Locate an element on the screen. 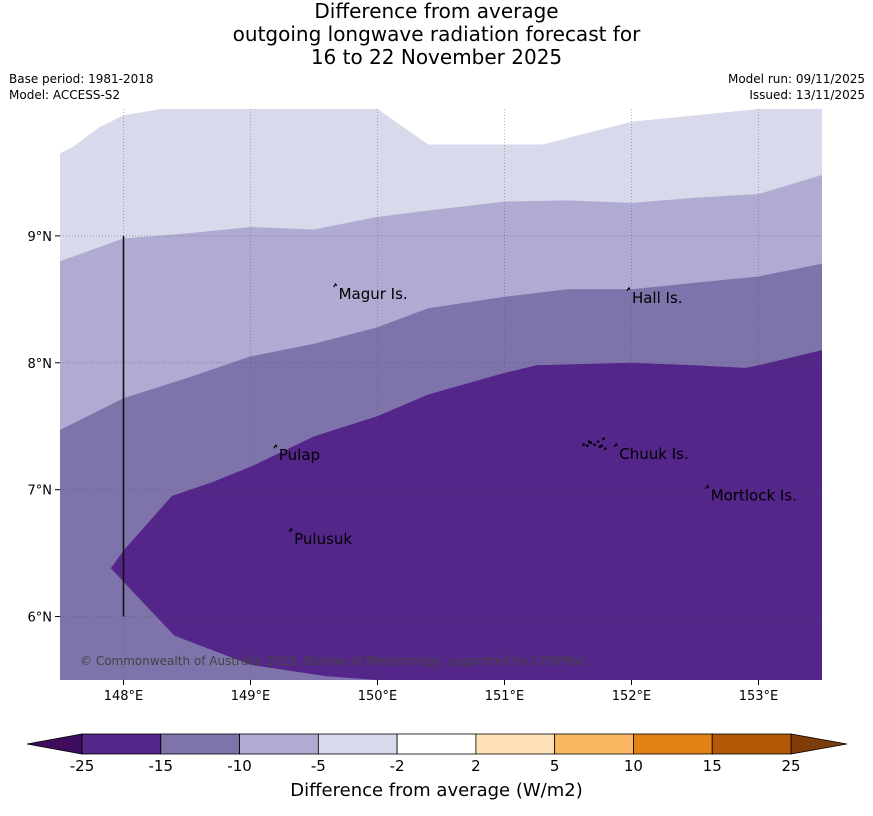 This screenshot has height=816, width=873. colorbar-tick-label: -5 is located at coordinates (318, 766).